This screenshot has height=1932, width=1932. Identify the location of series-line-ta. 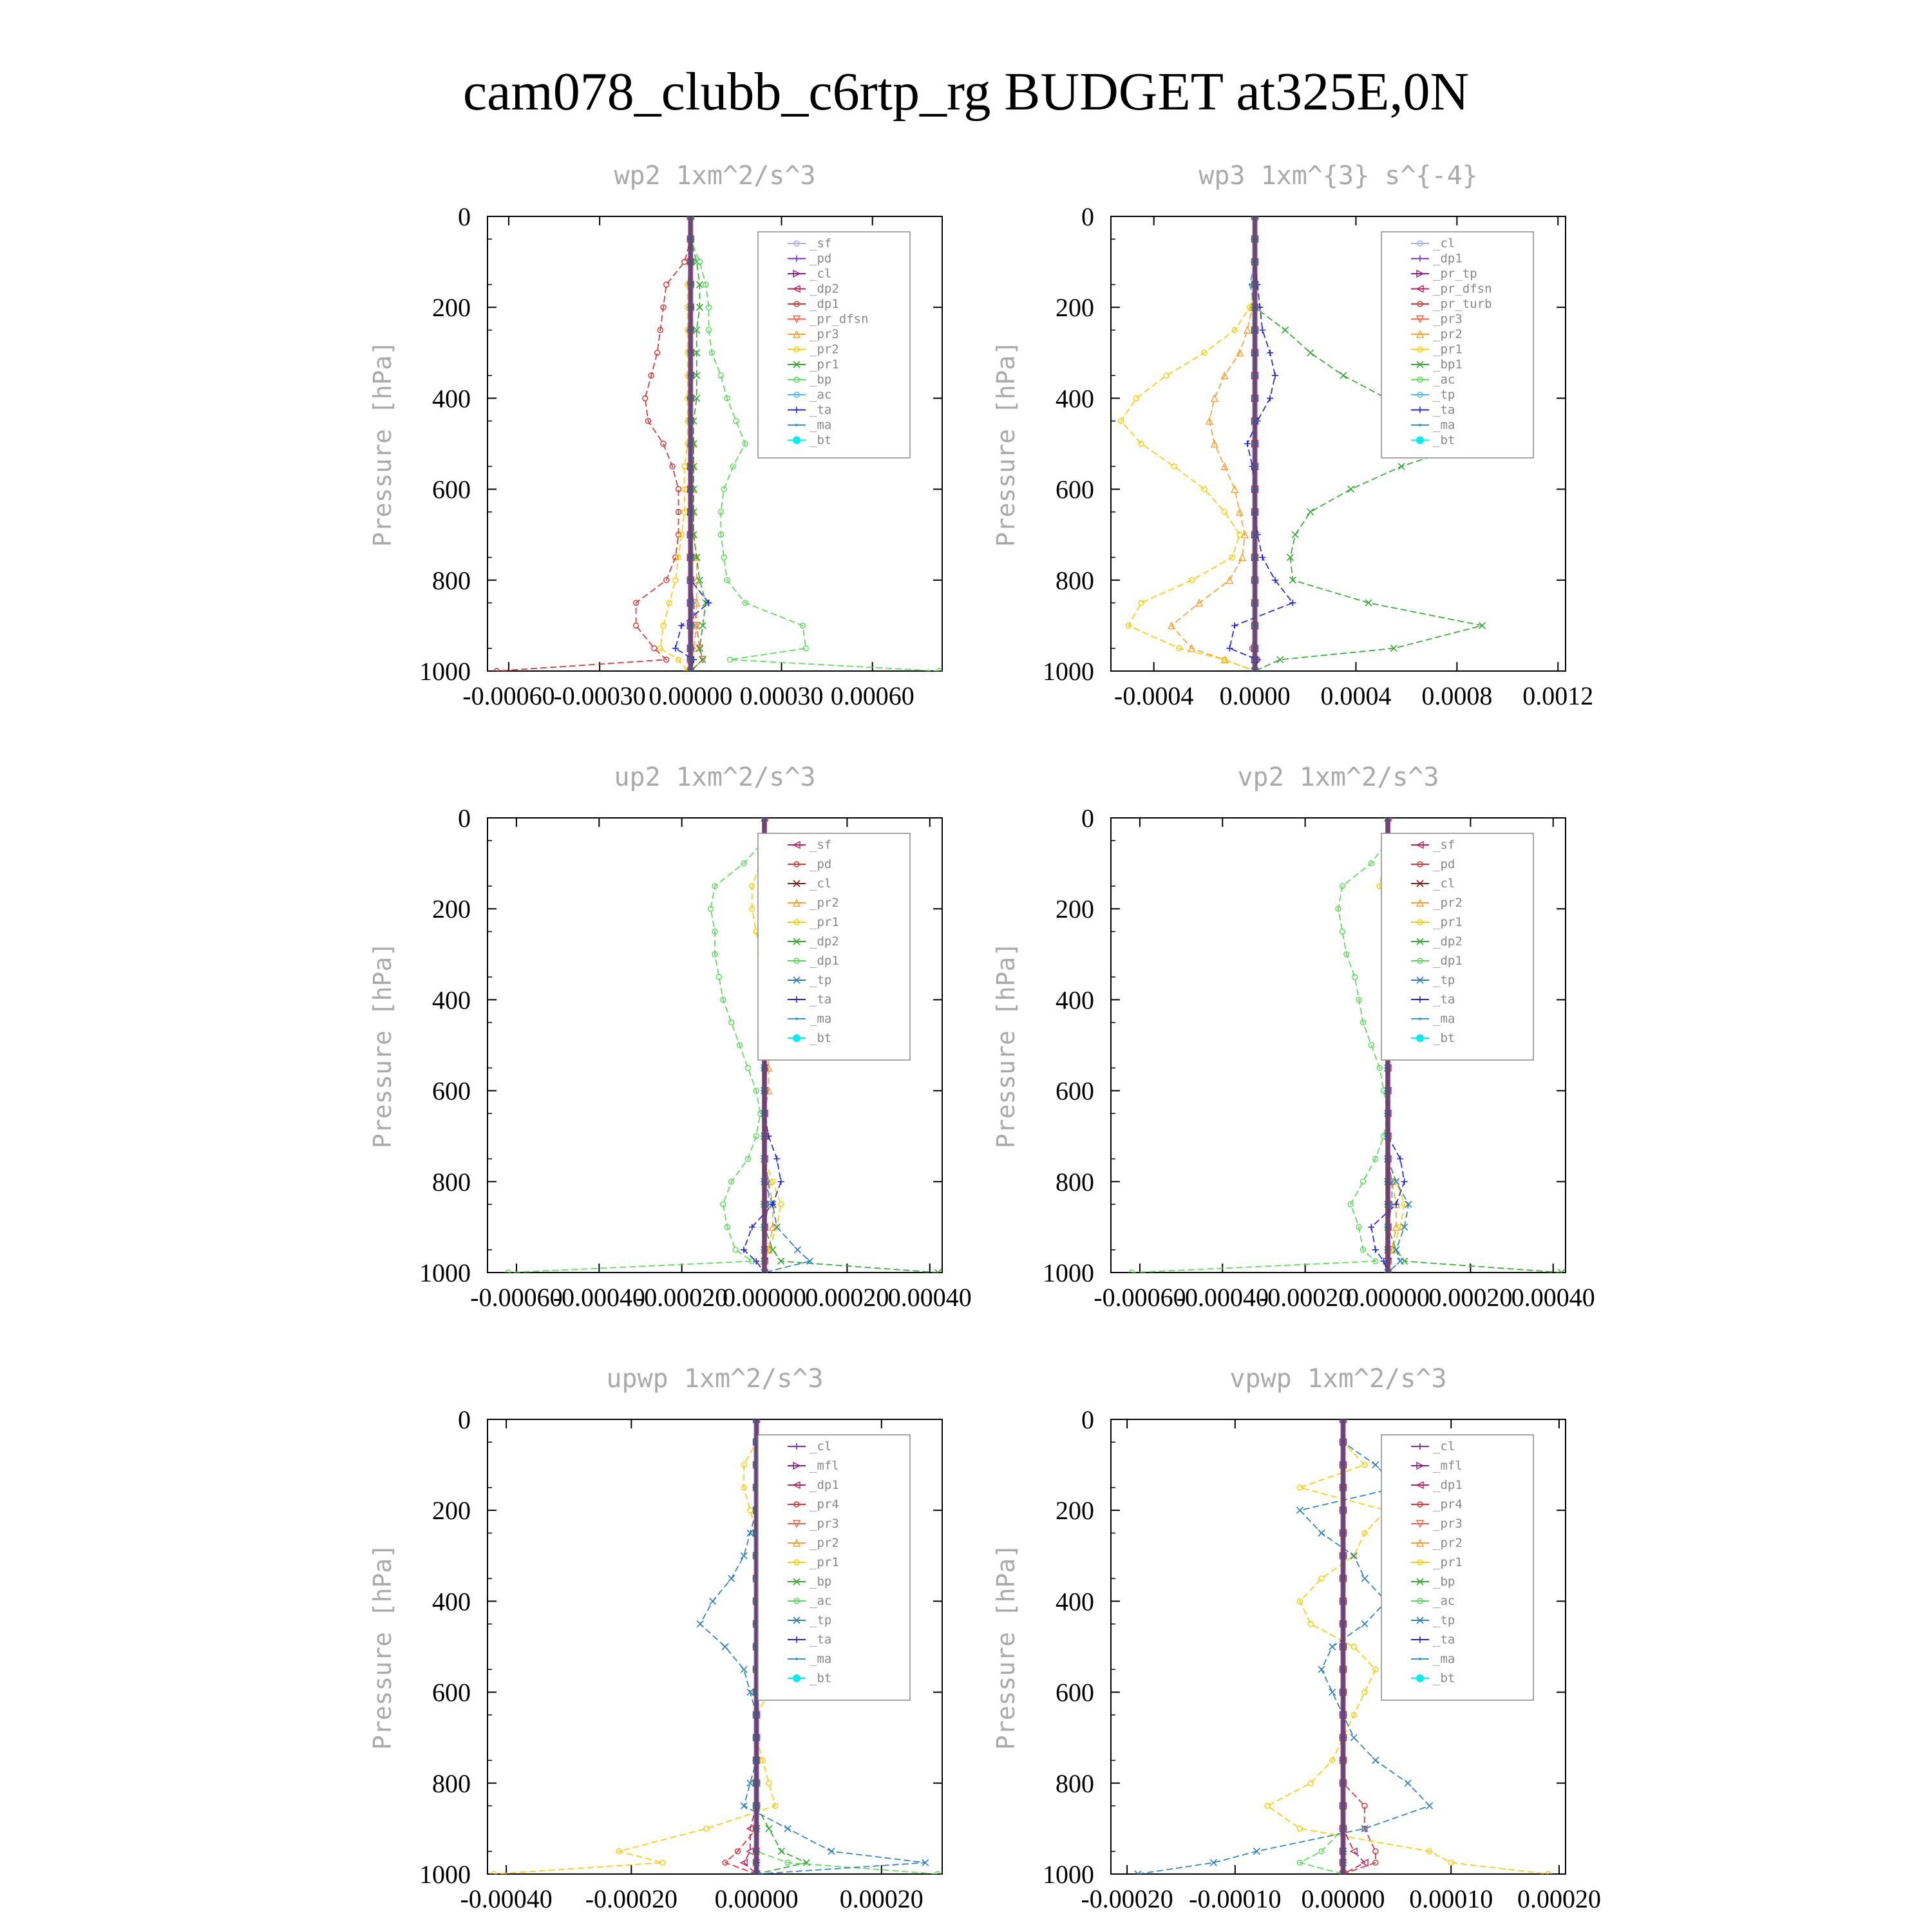
(1261, 444).